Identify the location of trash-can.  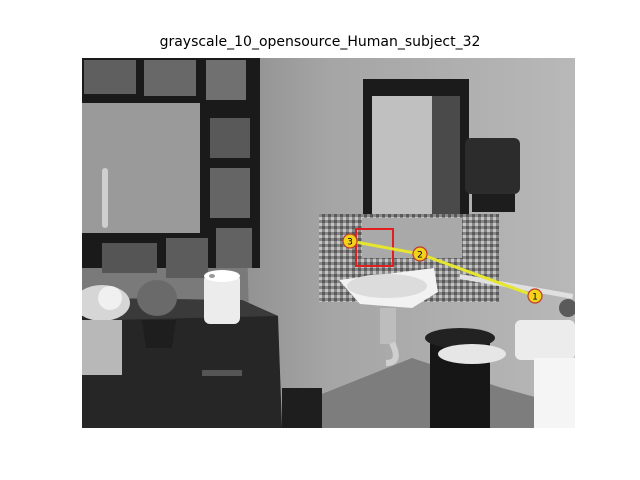
(465, 378).